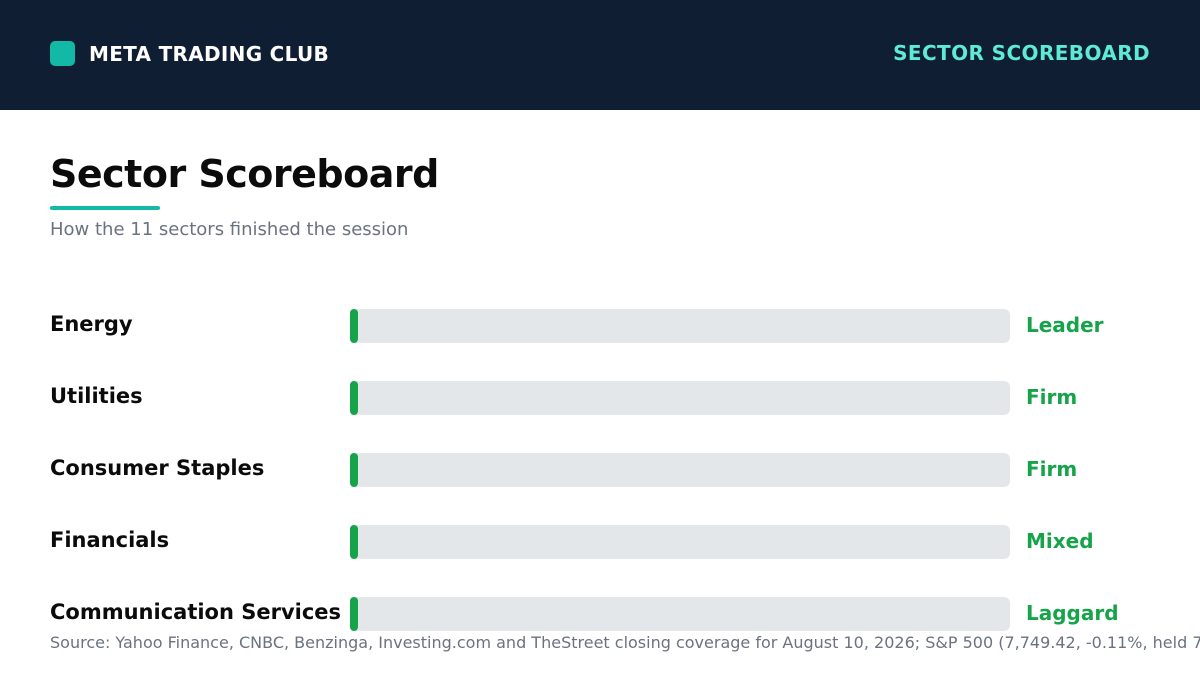 This screenshot has height=680, width=1200. I want to click on page-title: Sector Scoreboard, so click(244, 174).